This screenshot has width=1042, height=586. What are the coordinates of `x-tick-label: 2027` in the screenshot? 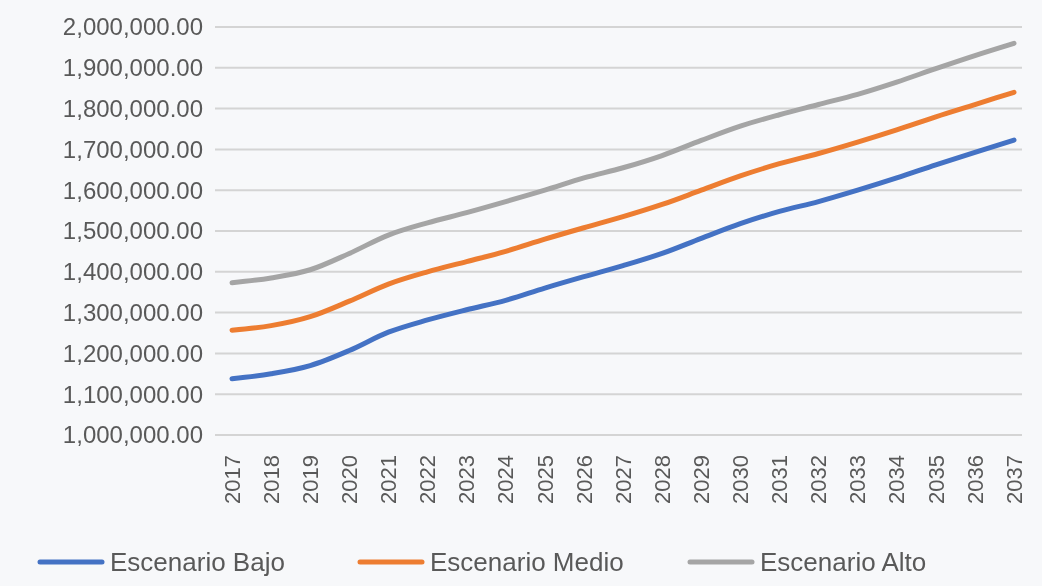 It's located at (623, 479).